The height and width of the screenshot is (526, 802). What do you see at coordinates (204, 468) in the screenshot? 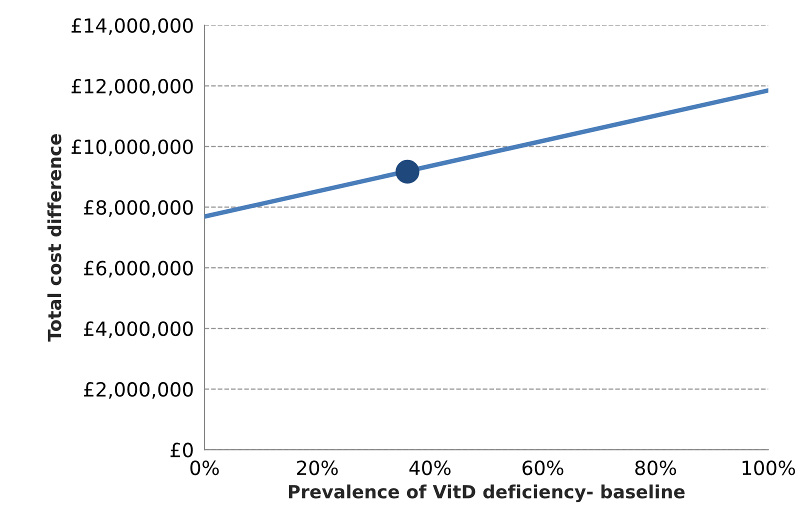
I see `x-tick-label: 0%` at bounding box center [204, 468].